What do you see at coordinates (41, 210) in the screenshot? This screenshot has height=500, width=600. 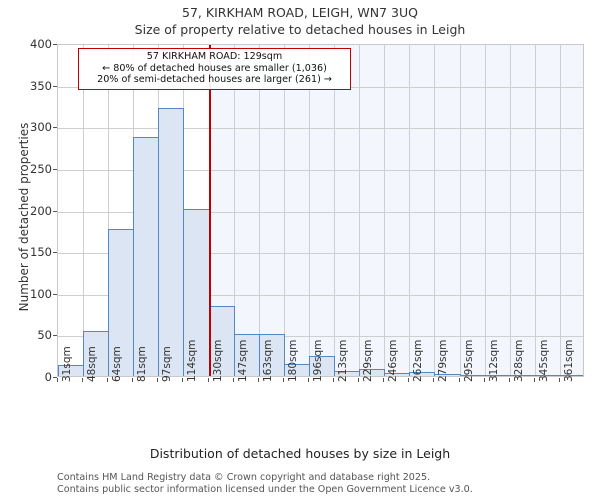 I see `y-tick-label: 200` at bounding box center [41, 210].